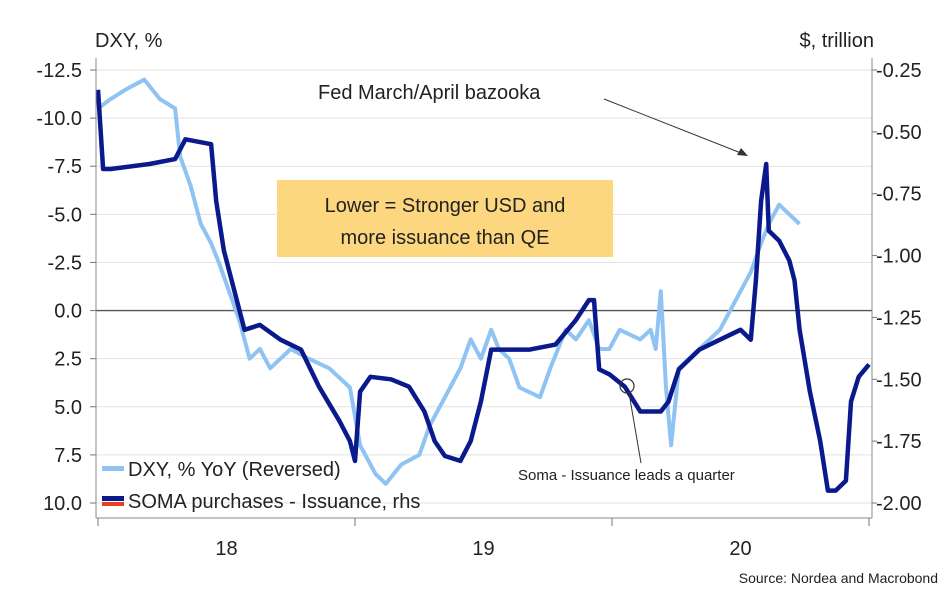 The image size is (951, 600). I want to click on right-tick-label: -0.25, so click(899, 71).